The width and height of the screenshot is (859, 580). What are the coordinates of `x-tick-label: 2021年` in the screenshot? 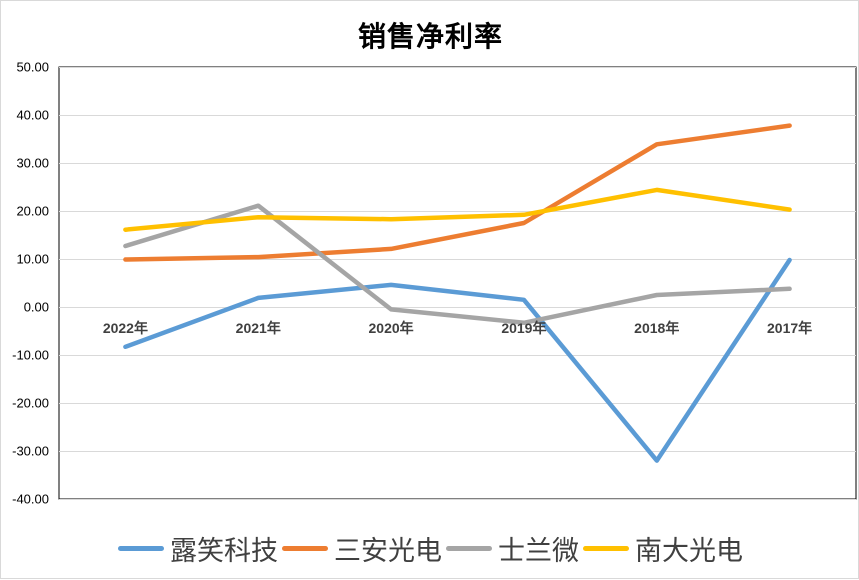 It's located at (258, 328).